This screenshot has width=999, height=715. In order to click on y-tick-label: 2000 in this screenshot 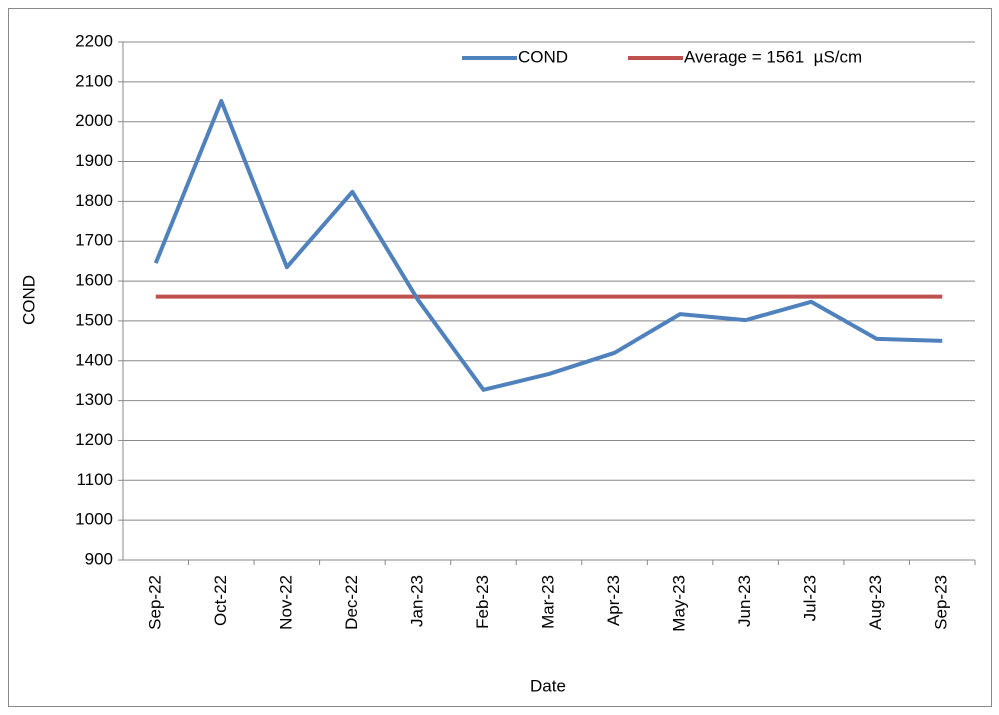, I will do `click(94, 120)`.